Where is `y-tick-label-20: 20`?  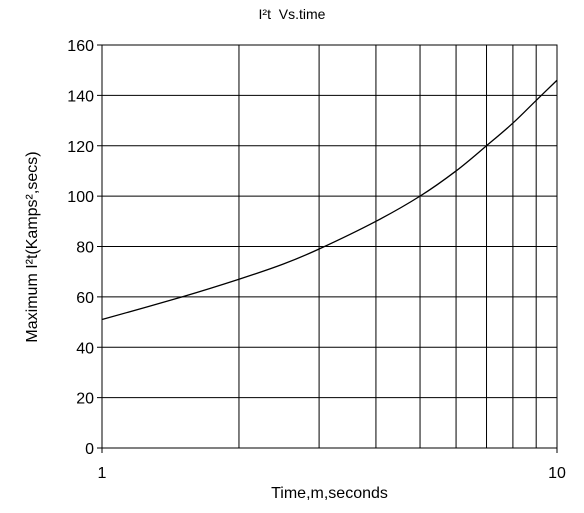
y-tick-label-20: 20 is located at coordinates (85, 399).